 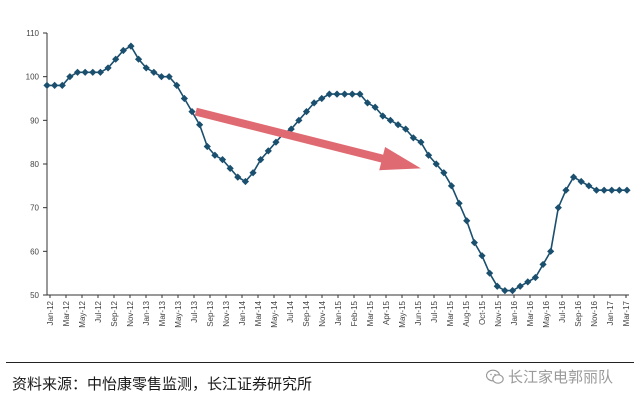 I want to click on x-tick-label: May-14, so click(x=274, y=313).